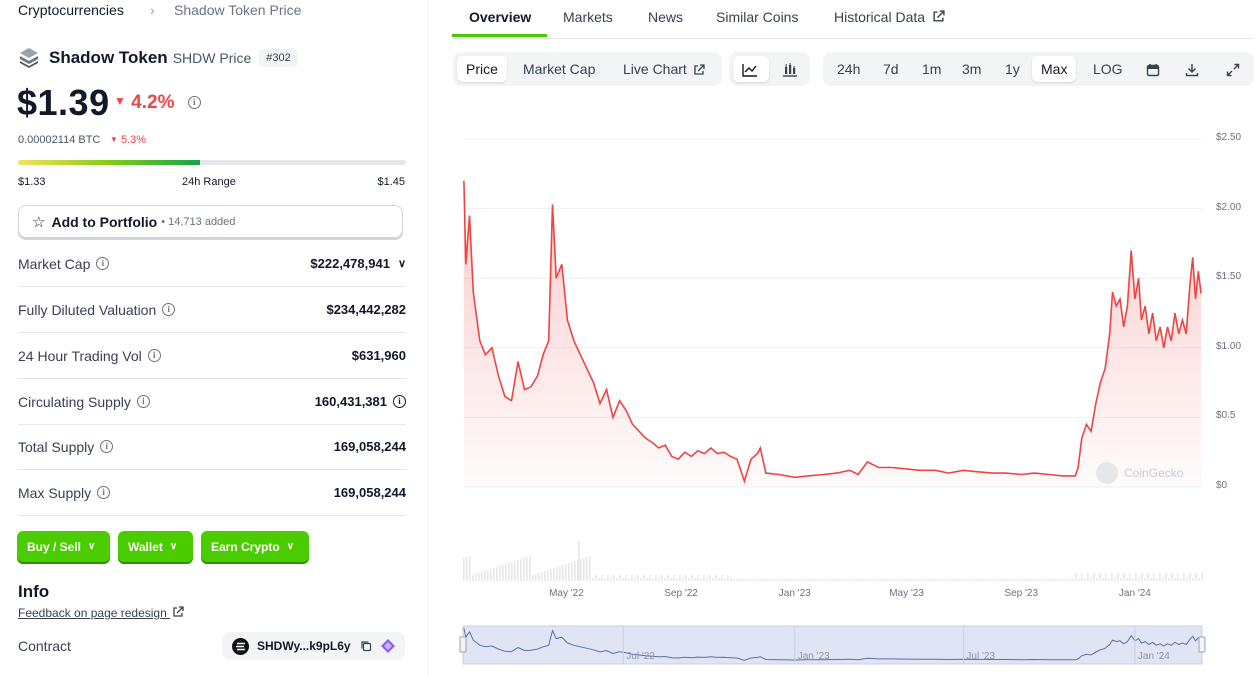  I want to click on copy-icon, so click(366, 646).